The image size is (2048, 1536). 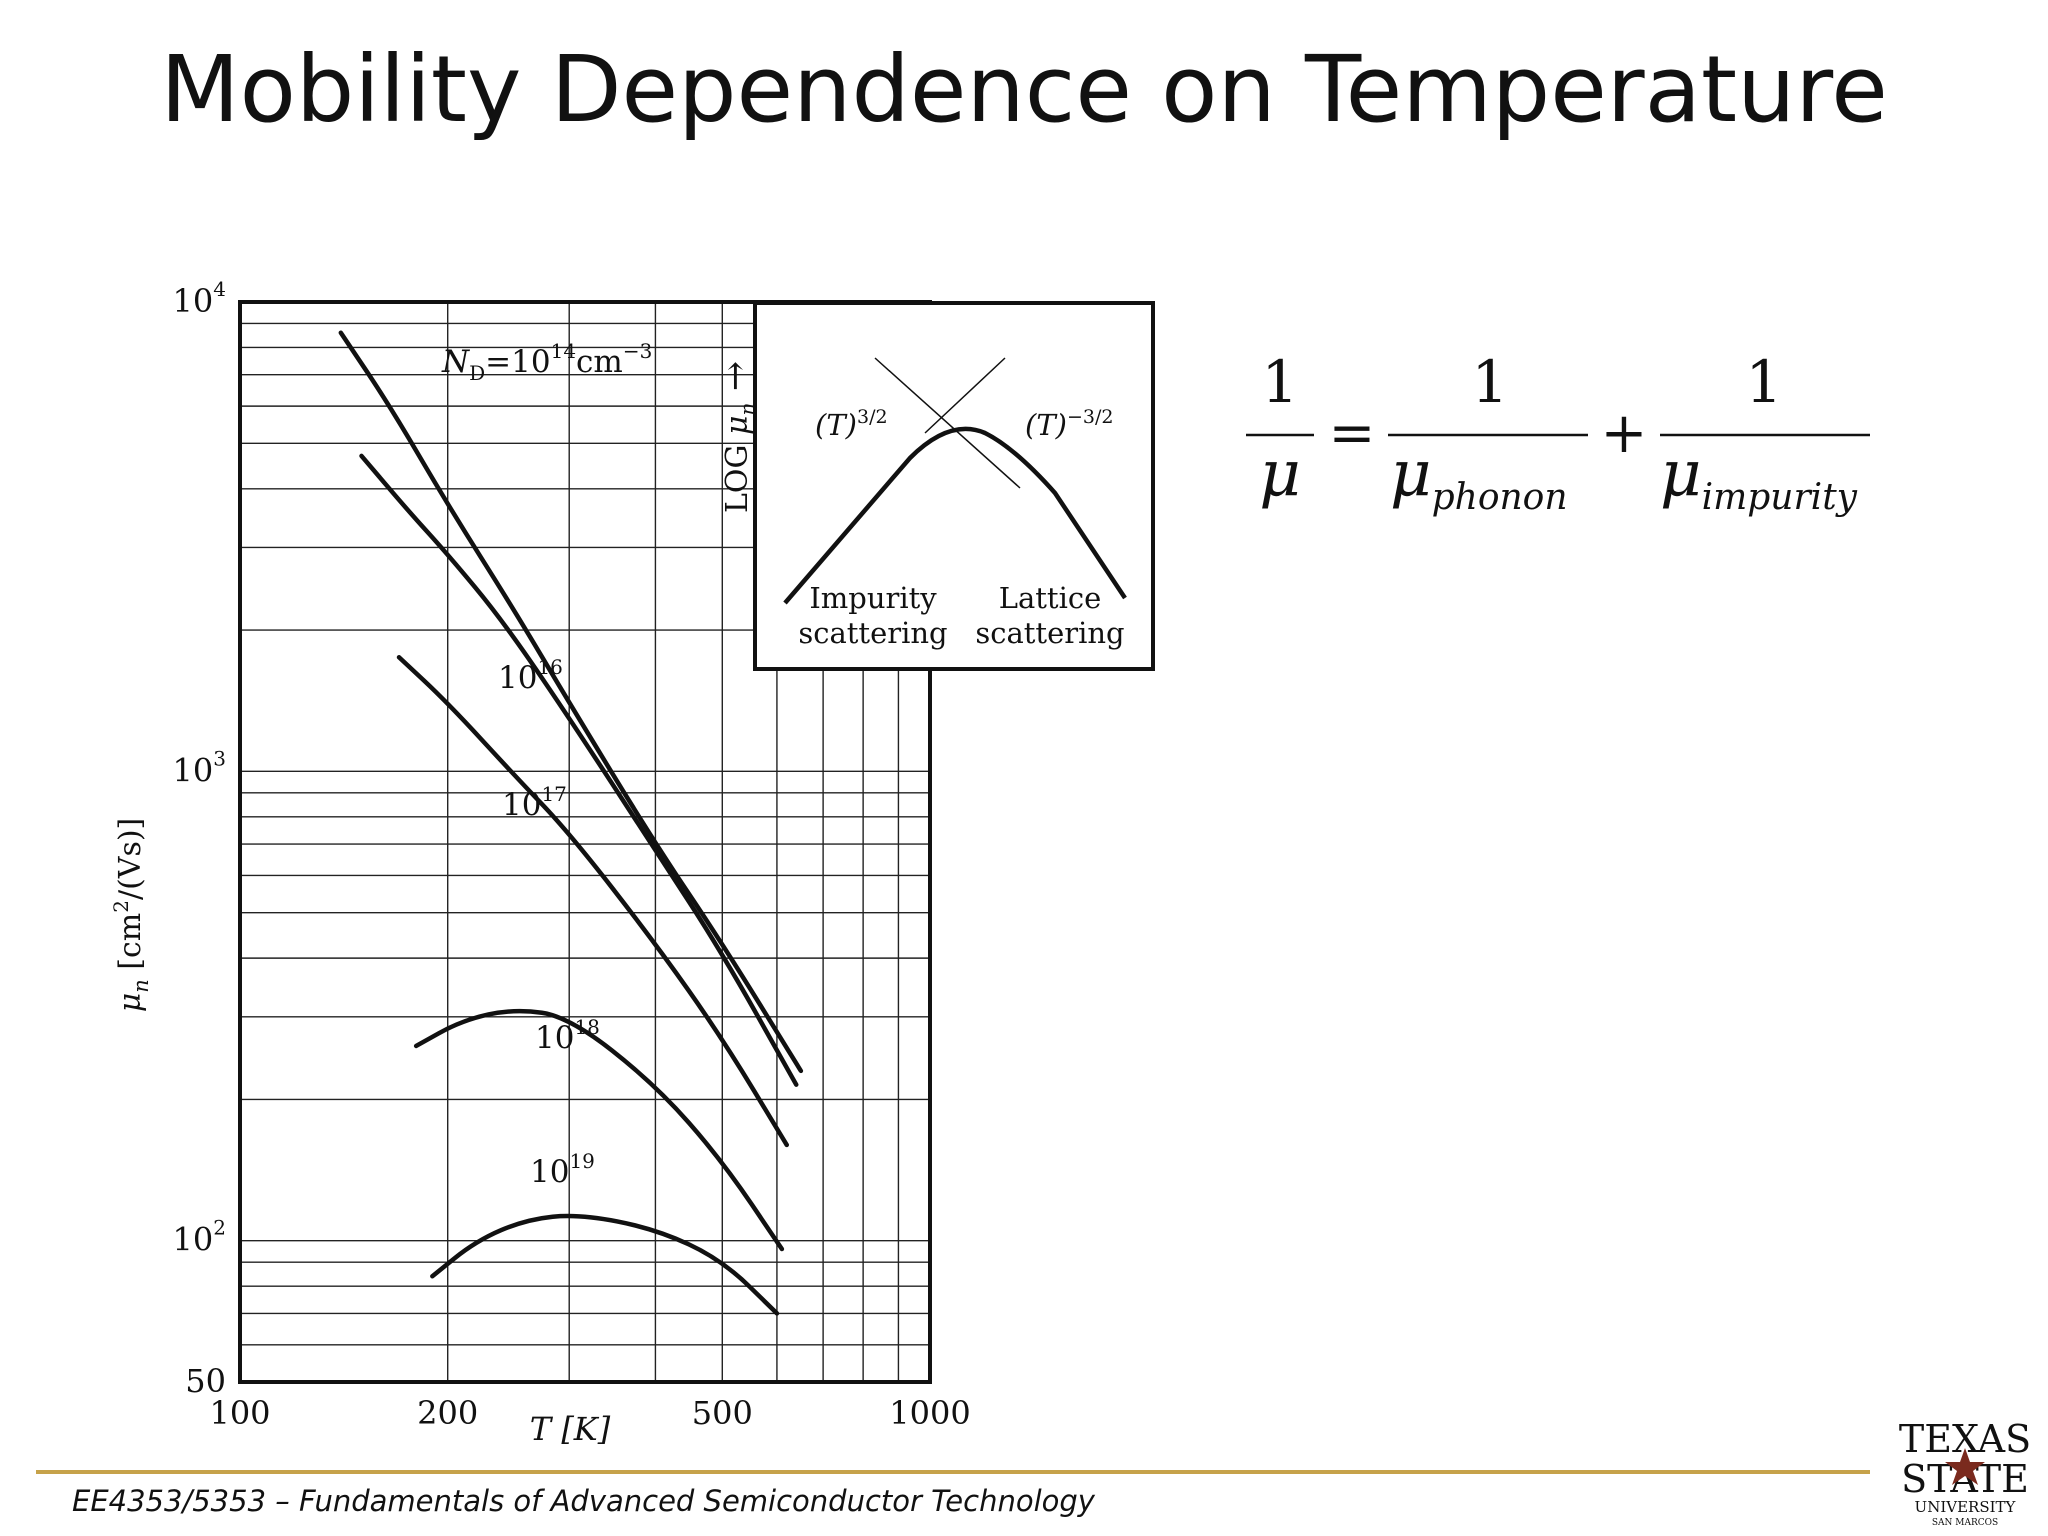 What do you see at coordinates (955, 515) in the screenshot?
I see `inset-mobility-curve` at bounding box center [955, 515].